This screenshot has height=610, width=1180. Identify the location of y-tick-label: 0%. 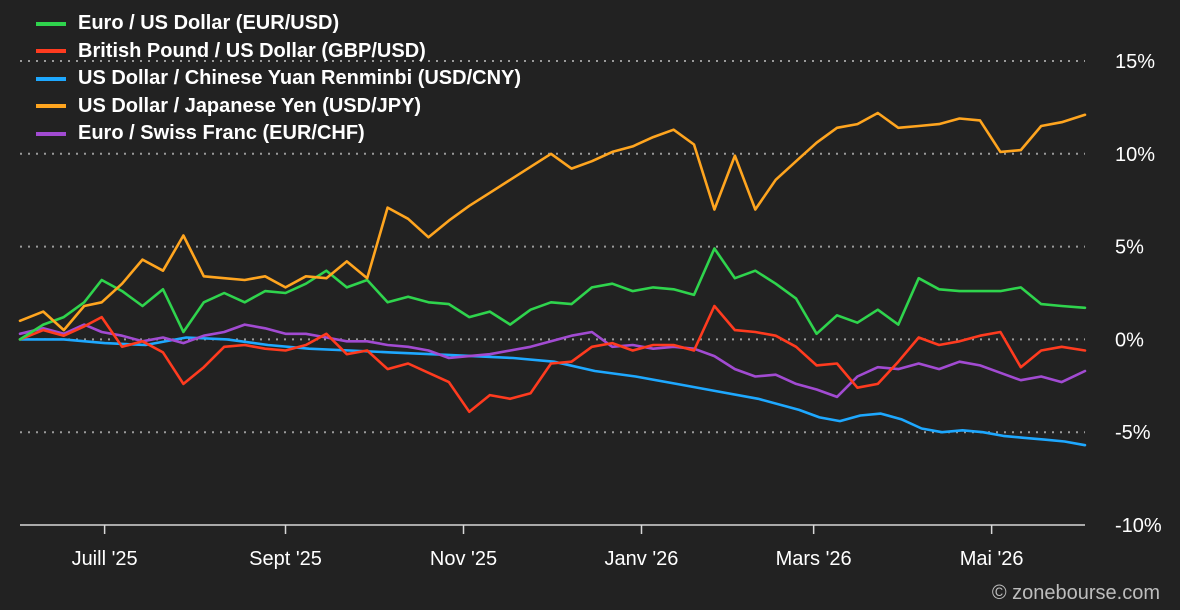
(1129, 340).